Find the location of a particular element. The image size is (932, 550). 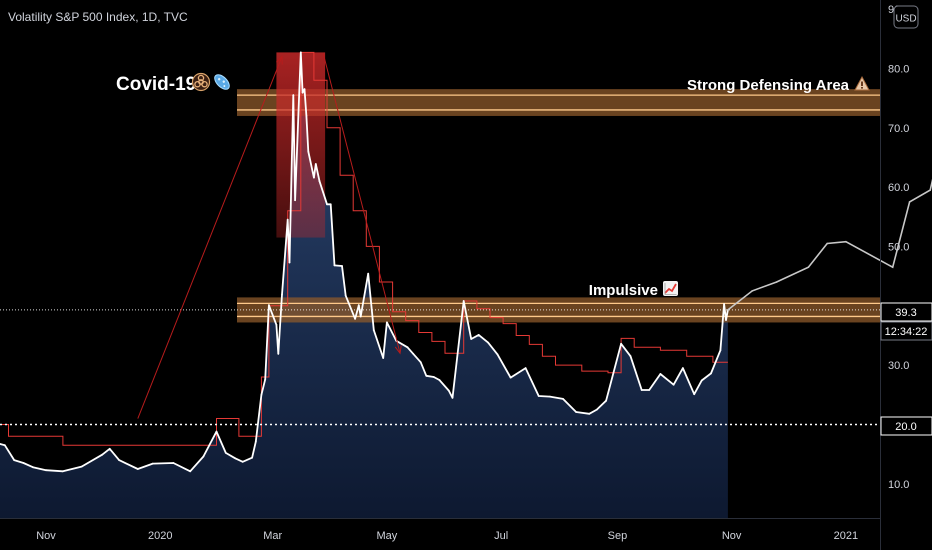

projection-layer is located at coordinates (829, 244).